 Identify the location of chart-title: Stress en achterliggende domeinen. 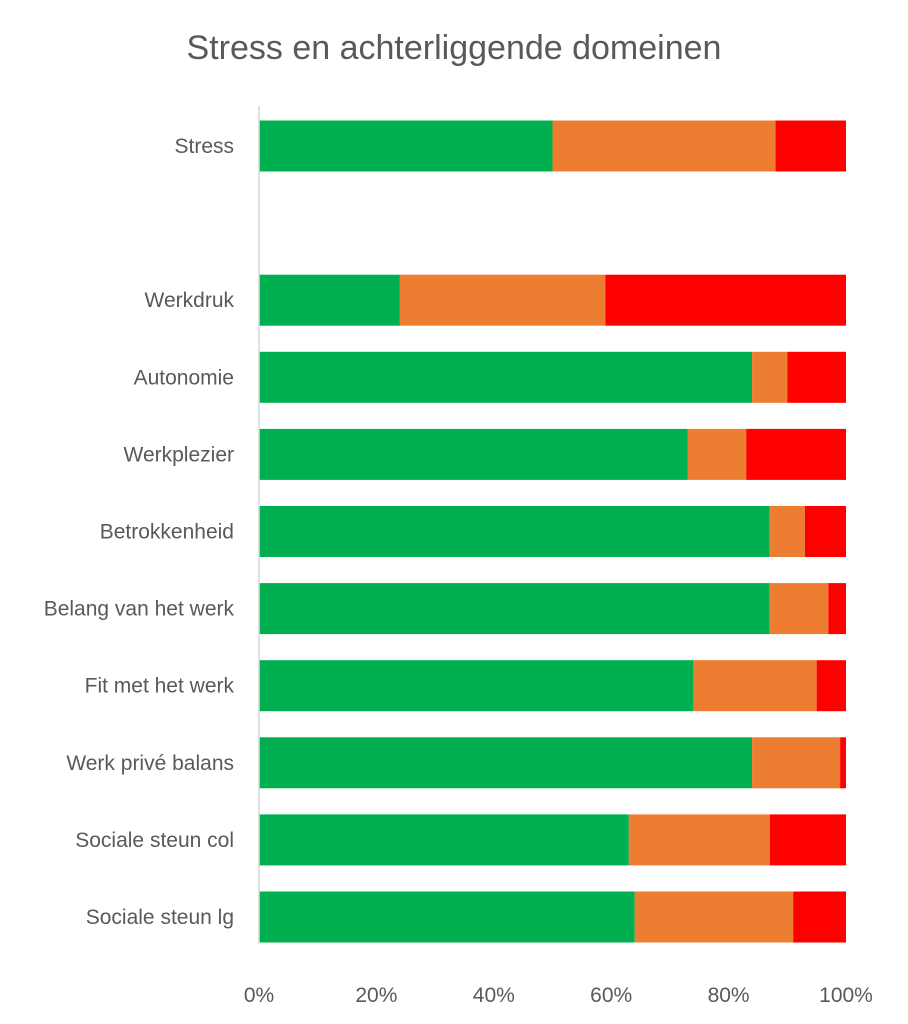
(454, 48).